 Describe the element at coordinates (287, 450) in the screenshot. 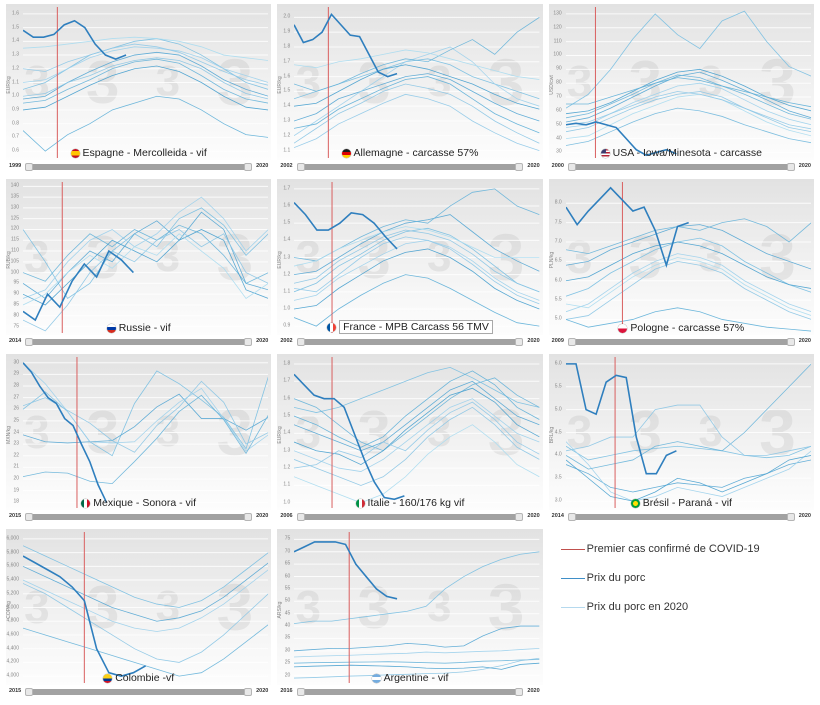

I see `y-tick-label: 1.3` at that location.